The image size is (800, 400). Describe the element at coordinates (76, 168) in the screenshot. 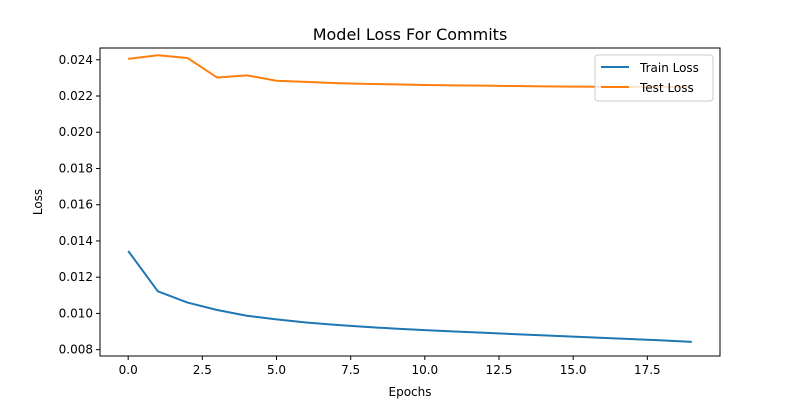

I see `y-tick-label: 0.018` at that location.